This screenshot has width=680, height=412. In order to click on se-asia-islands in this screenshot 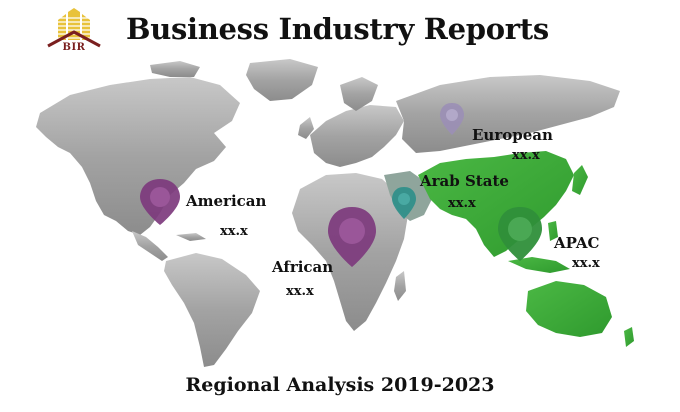, I will do `click(539, 265)`.